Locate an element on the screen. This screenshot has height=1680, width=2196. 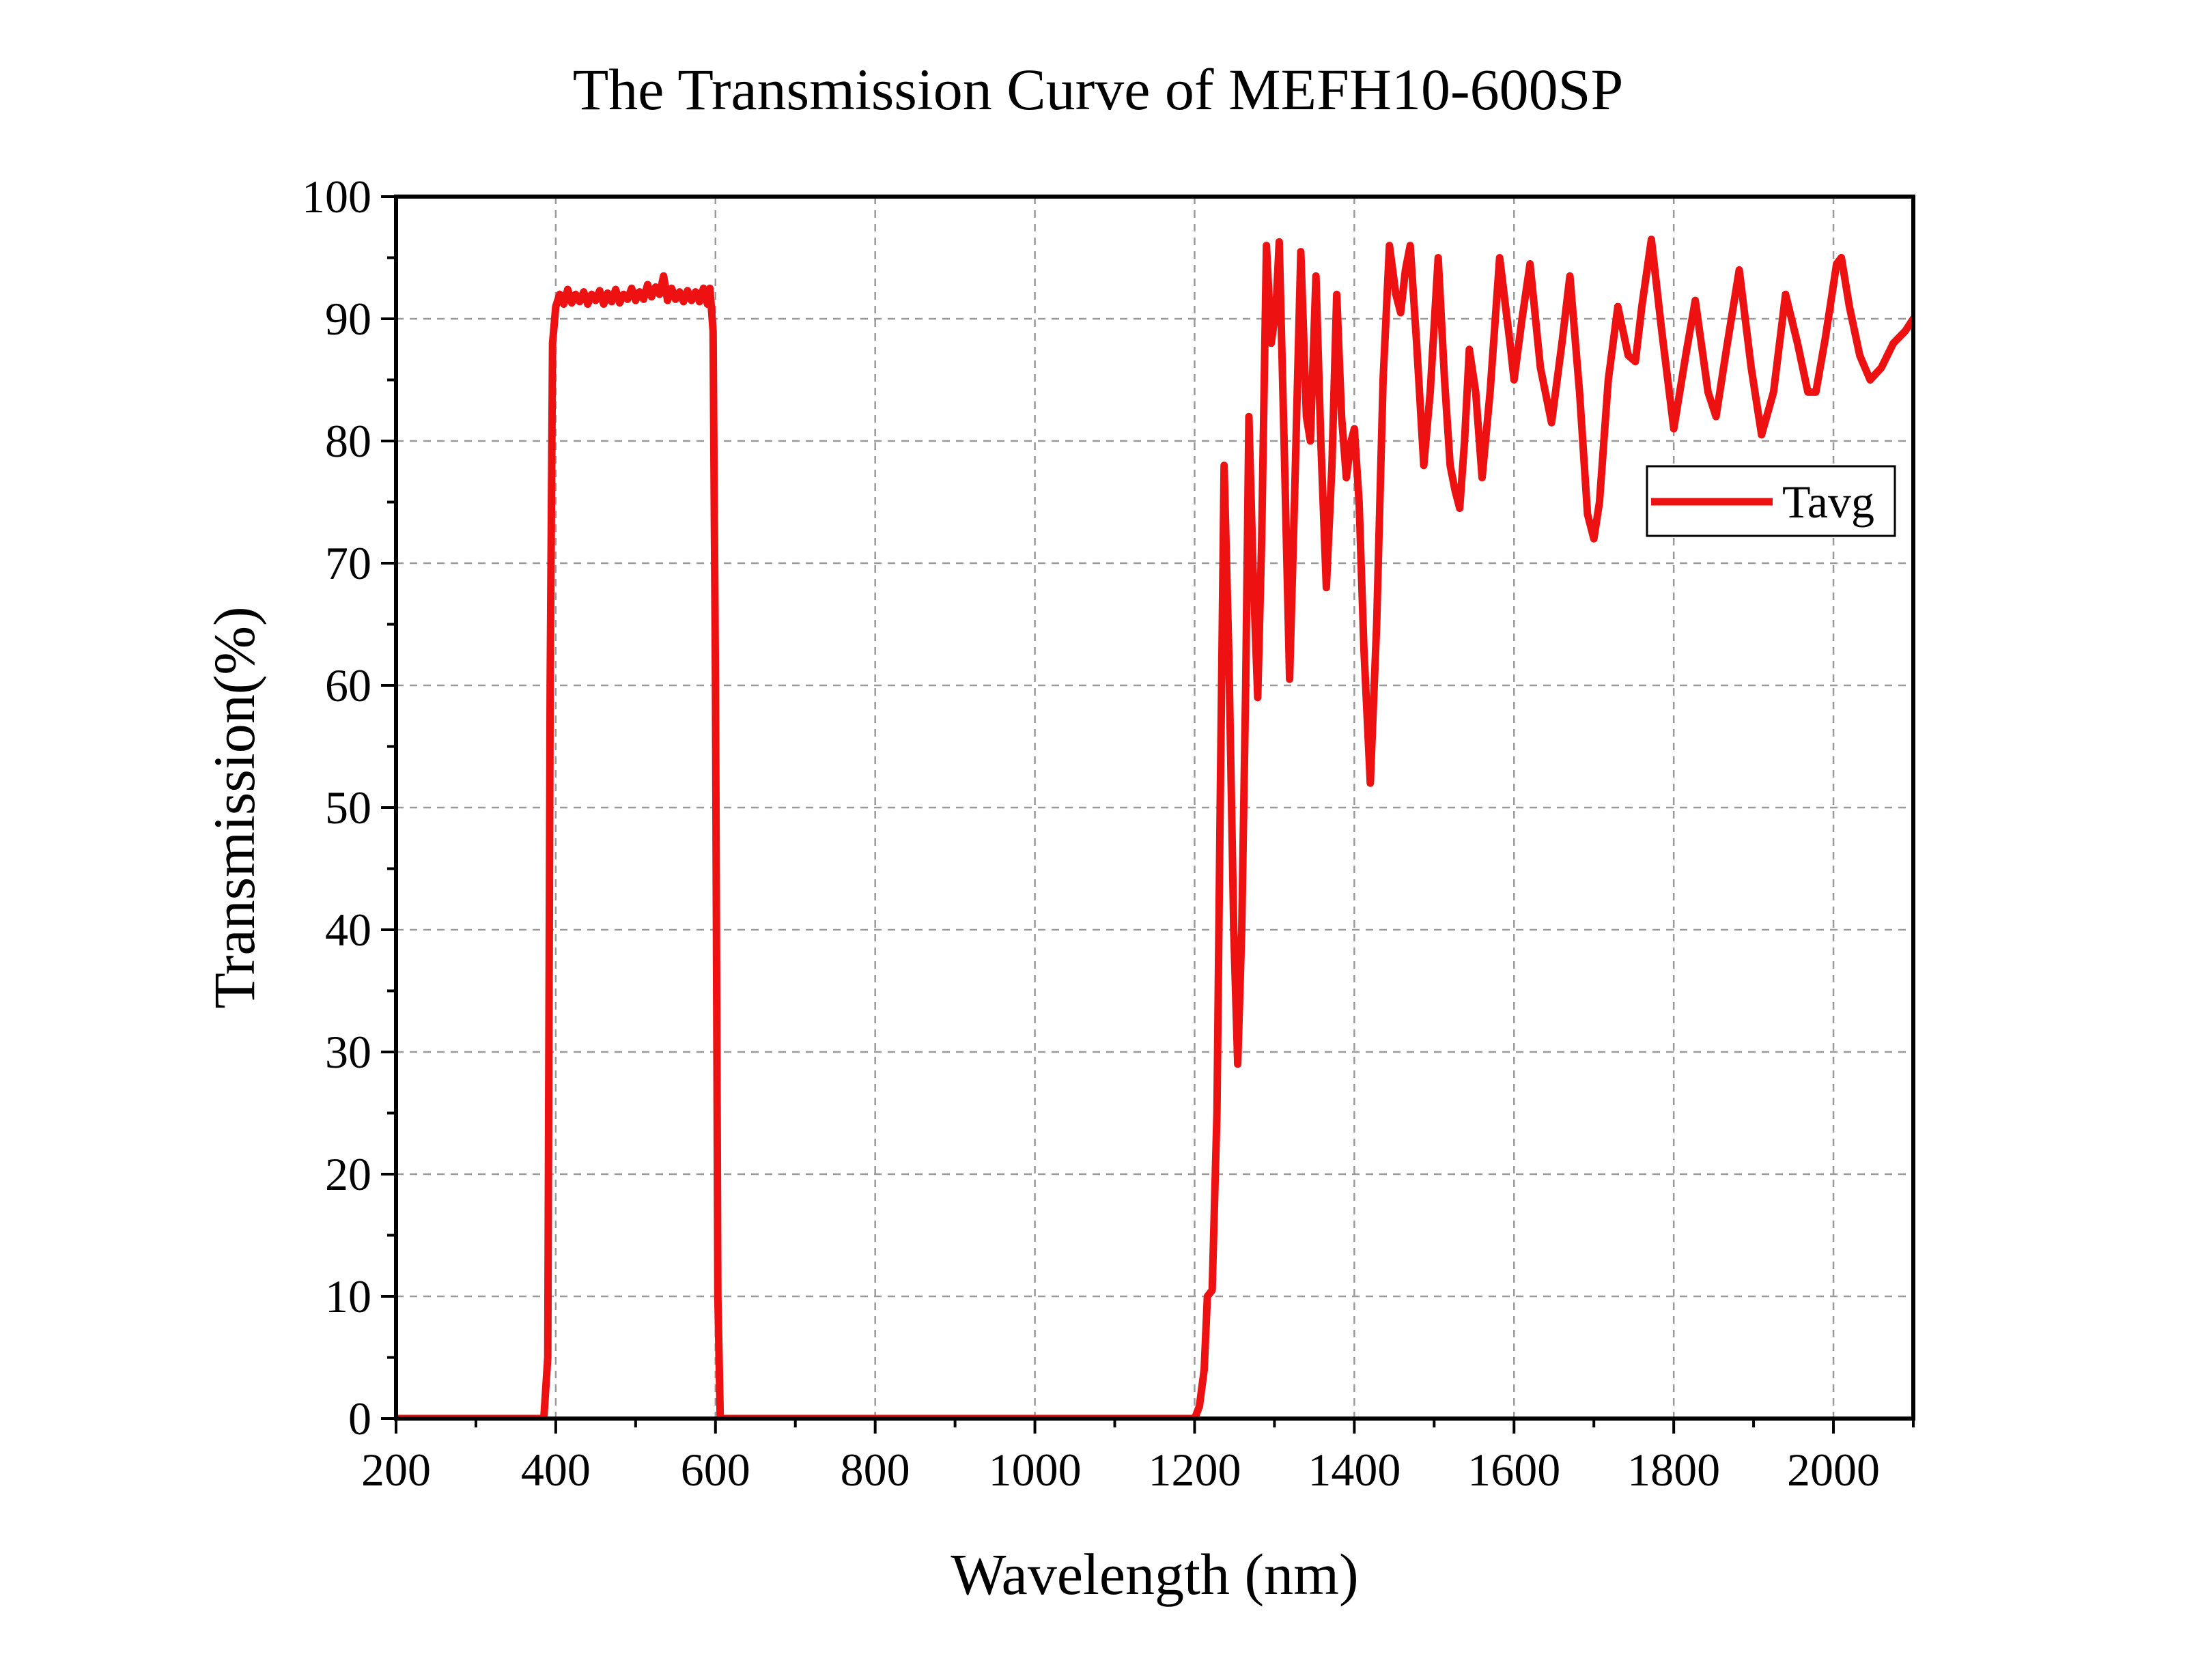
y-tick-label: 70 is located at coordinates (348, 563).